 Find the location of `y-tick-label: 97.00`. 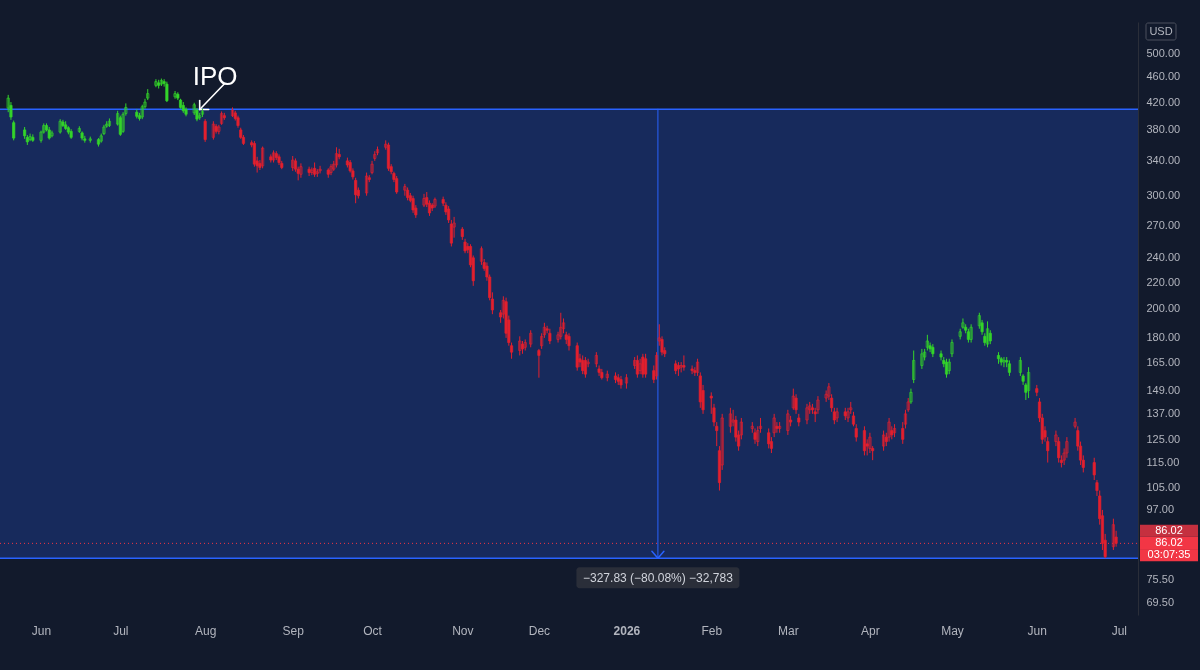

y-tick-label: 97.00 is located at coordinates (1160, 509).